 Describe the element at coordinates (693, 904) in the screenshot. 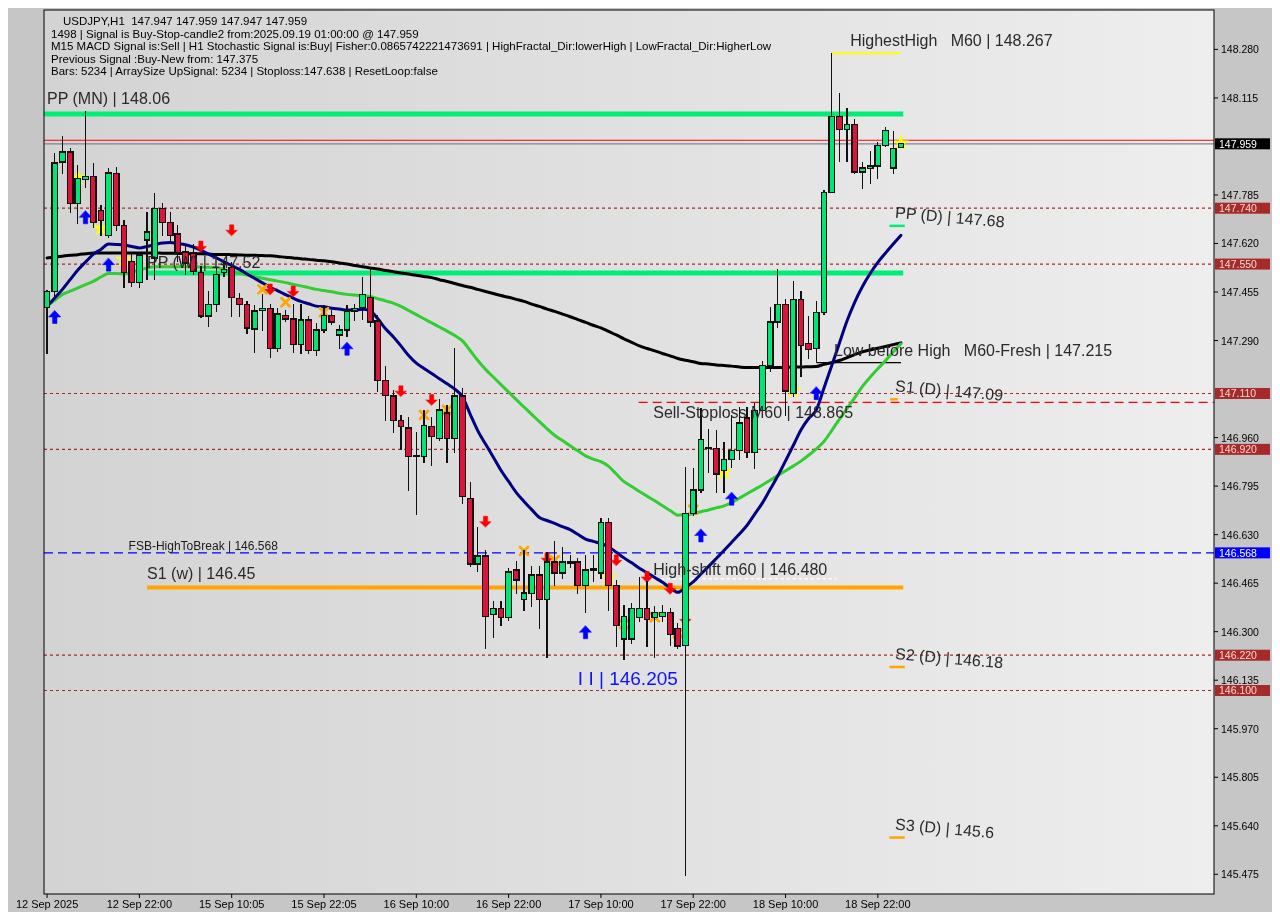

I see `x-tick-label: 17 Sep 22:00` at that location.